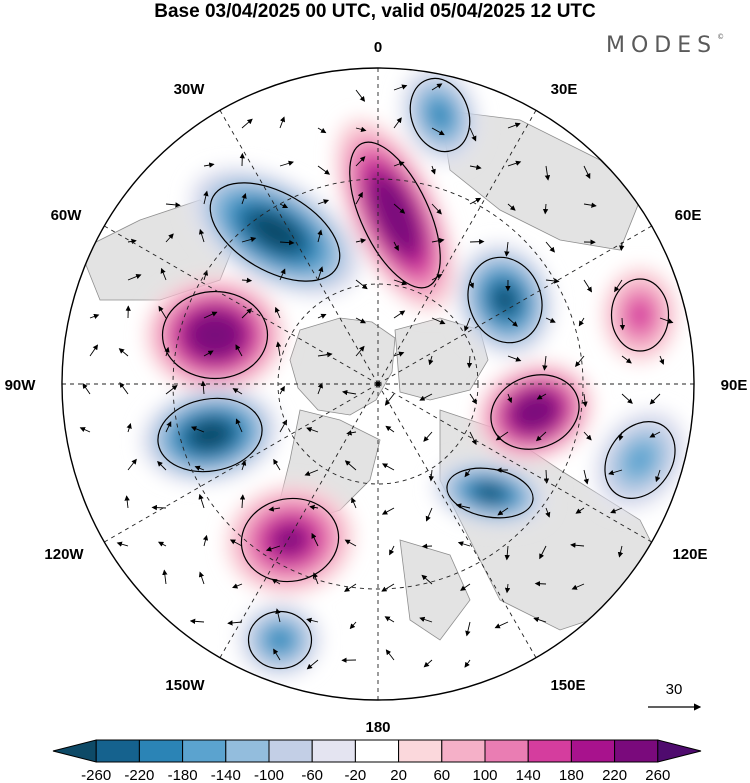 The width and height of the screenshot is (750, 783). I want to click on latitude-circle, so click(378, 384).